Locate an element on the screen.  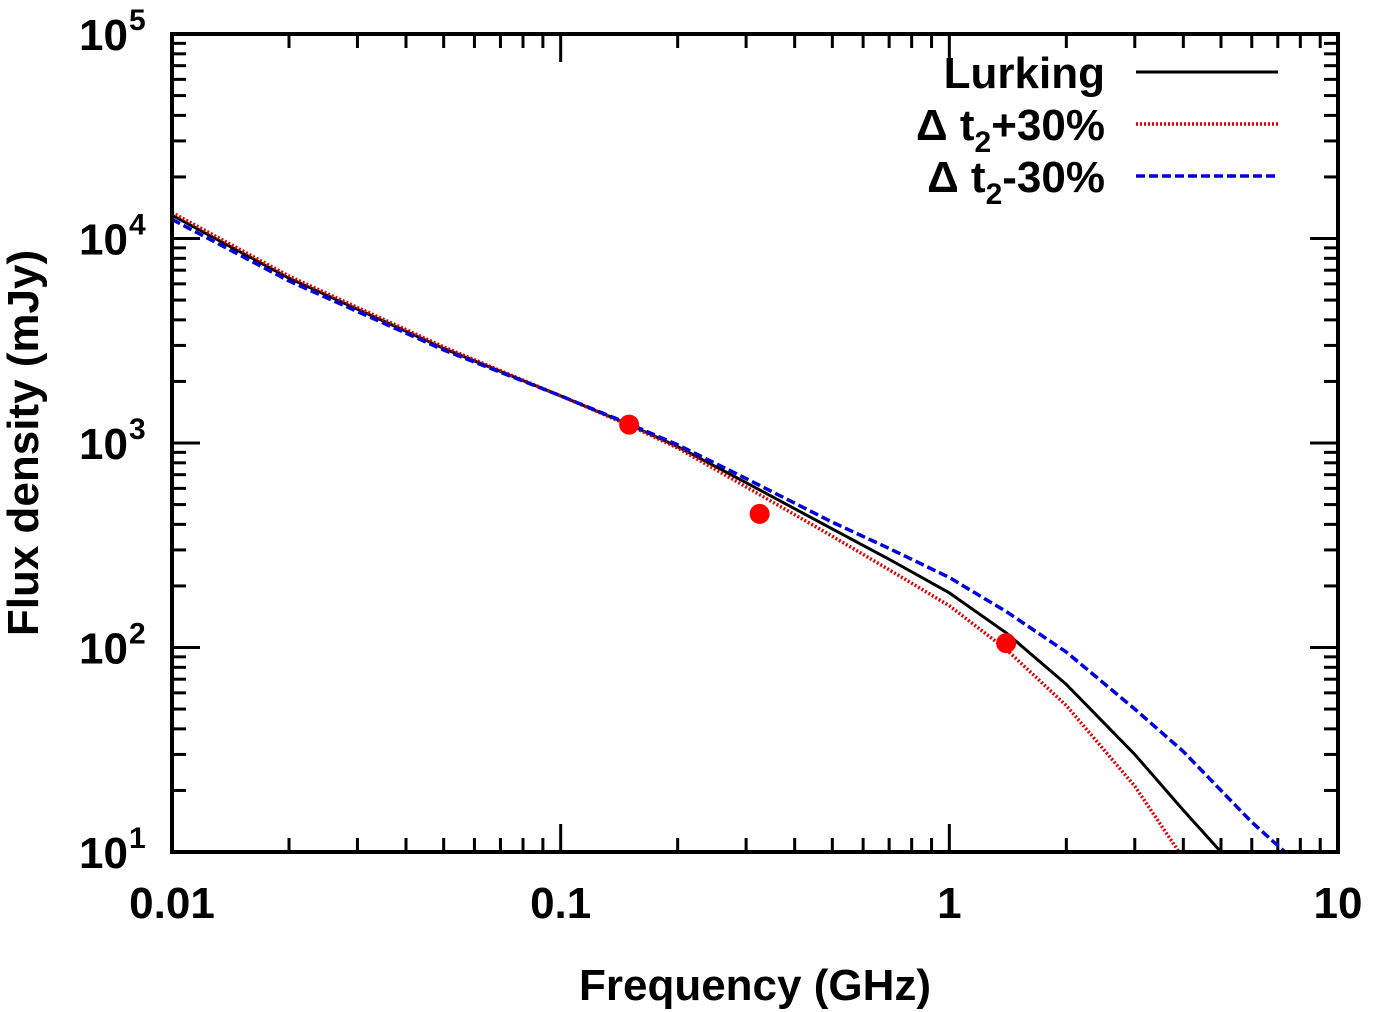
y-tick-label: 10 4 is located at coordinates (112, 237).